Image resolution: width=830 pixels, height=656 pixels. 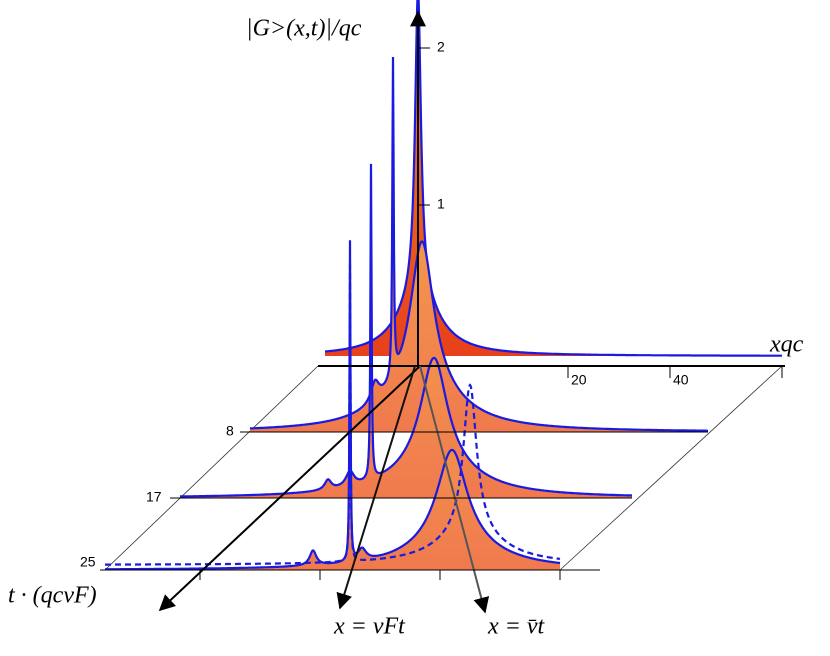 What do you see at coordinates (52, 596) in the screenshot?
I see `t-axis-label: t · (qcvF)` at bounding box center [52, 596].